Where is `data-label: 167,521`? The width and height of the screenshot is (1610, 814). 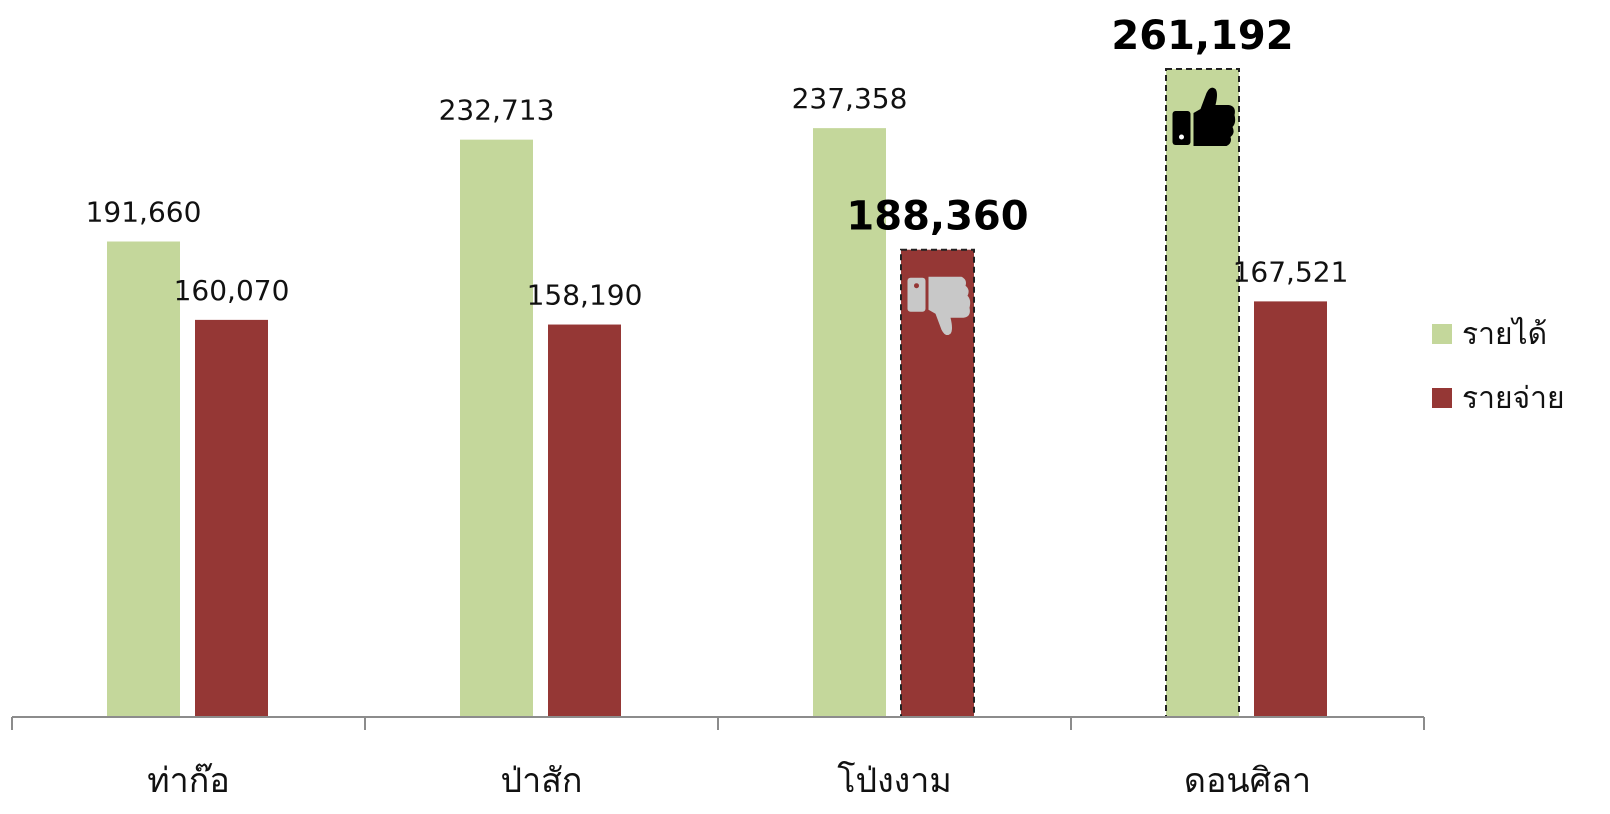
data-label: 167,521 is located at coordinates (1291, 271).